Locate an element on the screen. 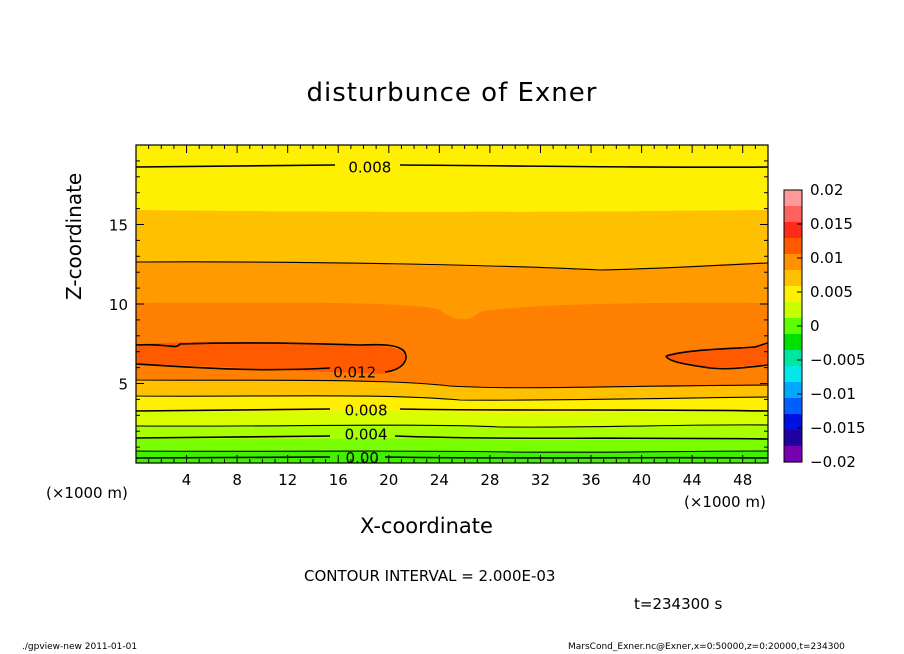  colorbar-tick-label: −0.01 is located at coordinates (833, 394).